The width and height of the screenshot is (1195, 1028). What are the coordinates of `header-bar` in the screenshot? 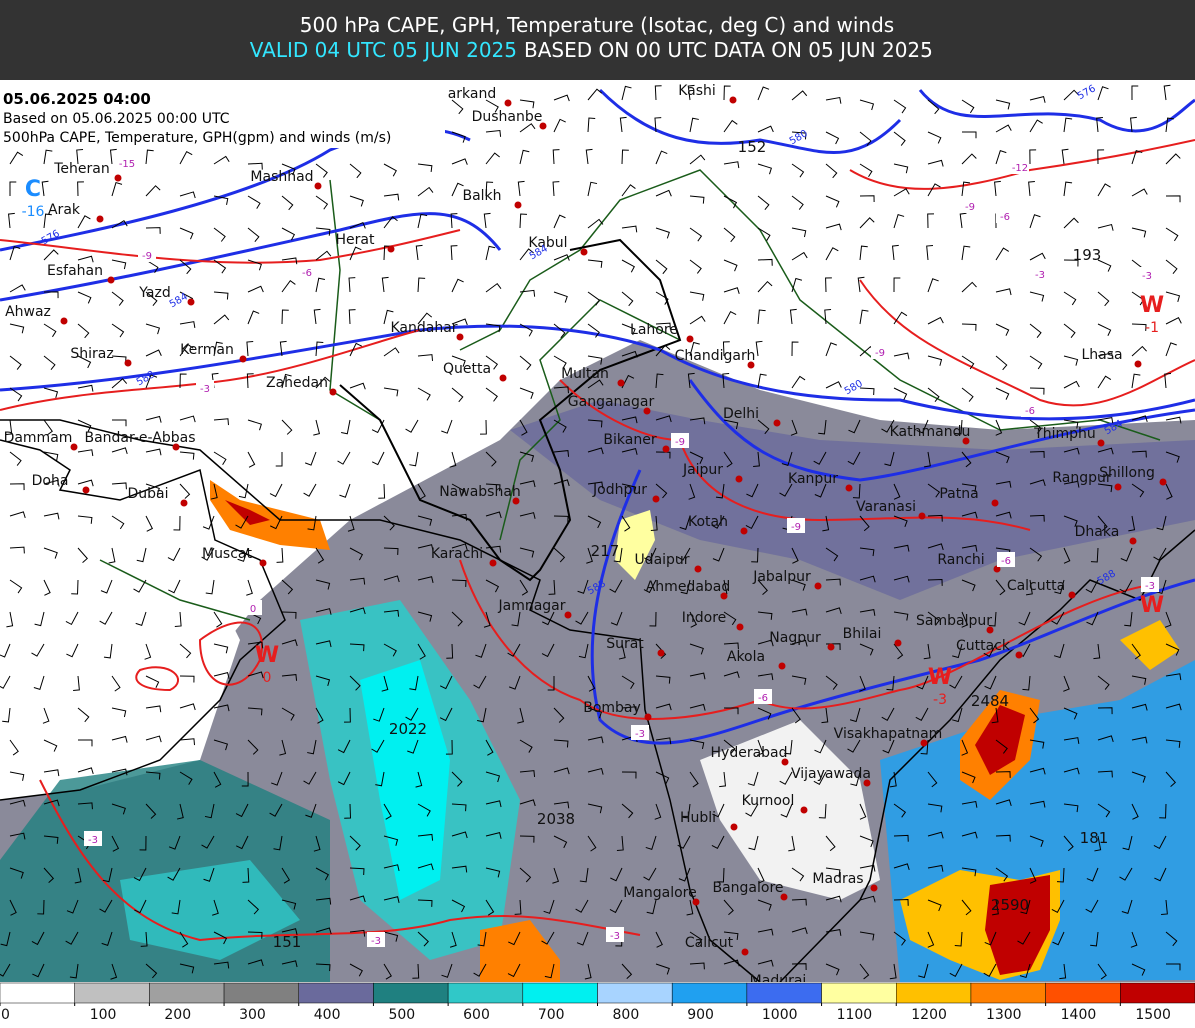 It's located at (597, 40).